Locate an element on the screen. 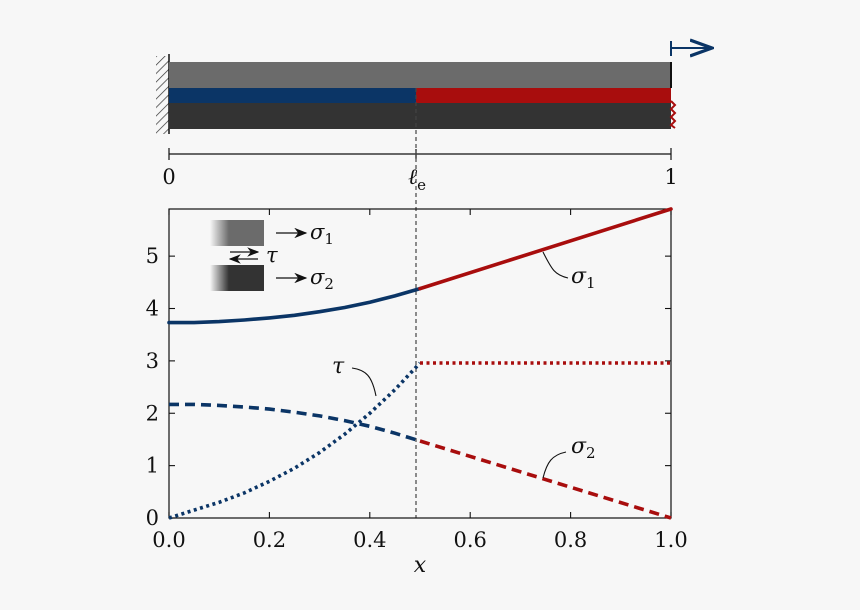 The height and width of the screenshot is (610, 860). y-tick-label: 3 is located at coordinates (152, 361).